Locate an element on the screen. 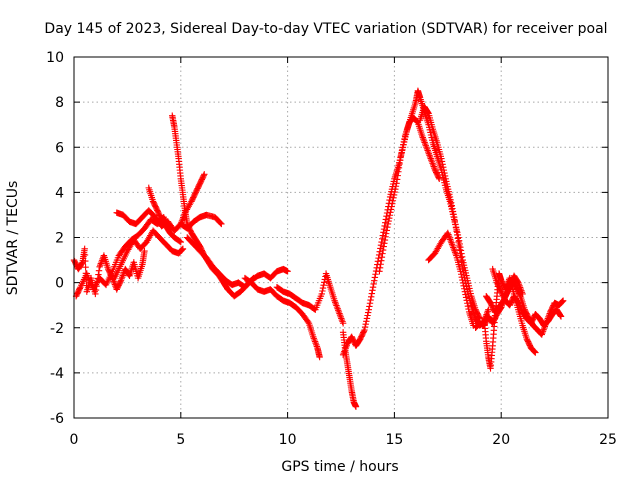 The width and height of the screenshot is (640, 484). x-tick-label: 0 is located at coordinates (74, 440).